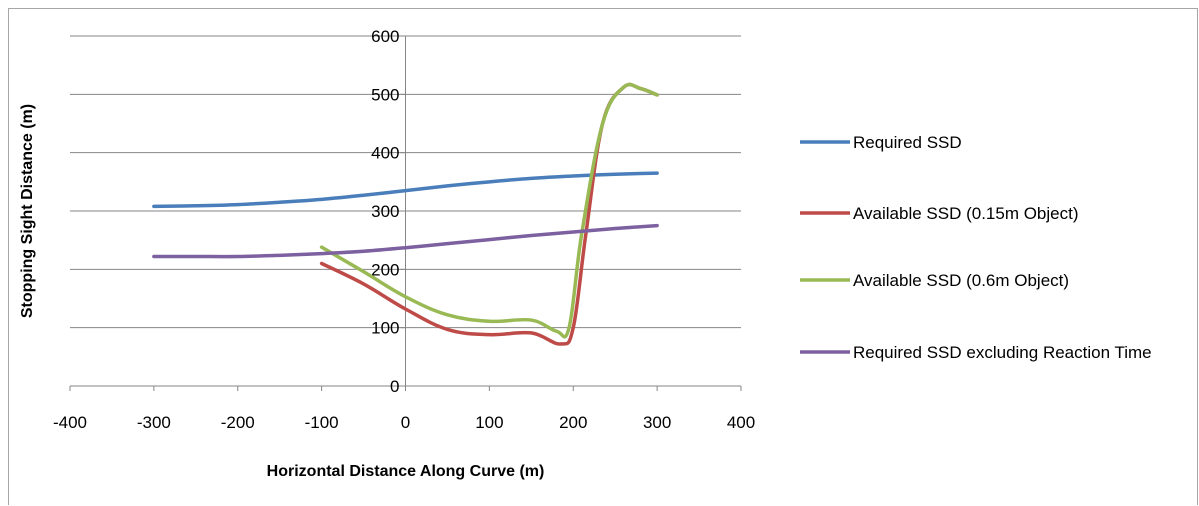  I want to click on x-tick-label: -100, so click(322, 422).